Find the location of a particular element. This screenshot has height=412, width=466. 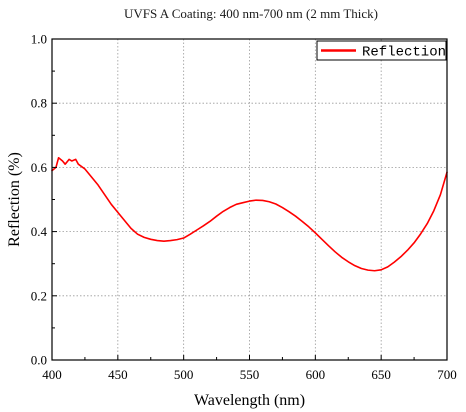

y-tick-label: 0.0 is located at coordinates (39, 360).